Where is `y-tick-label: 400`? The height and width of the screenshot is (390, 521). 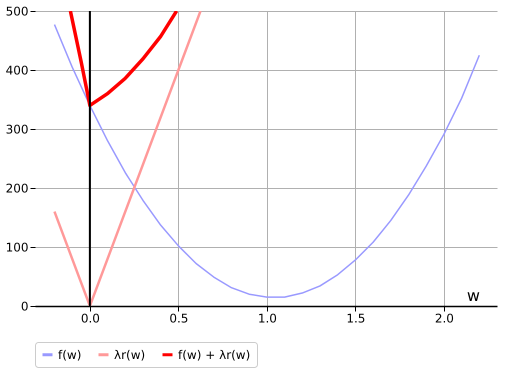 y-tick-label: 400 is located at coordinates (17, 71).